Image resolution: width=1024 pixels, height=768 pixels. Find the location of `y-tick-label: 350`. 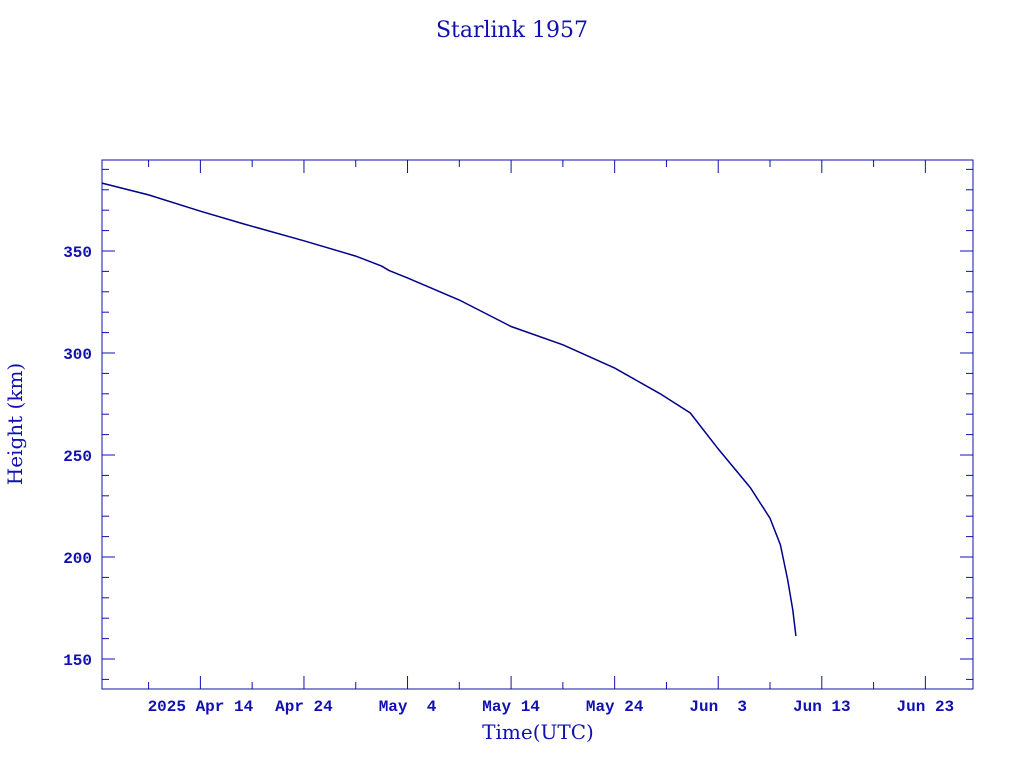

y-tick-label: 350 is located at coordinates (77, 253).